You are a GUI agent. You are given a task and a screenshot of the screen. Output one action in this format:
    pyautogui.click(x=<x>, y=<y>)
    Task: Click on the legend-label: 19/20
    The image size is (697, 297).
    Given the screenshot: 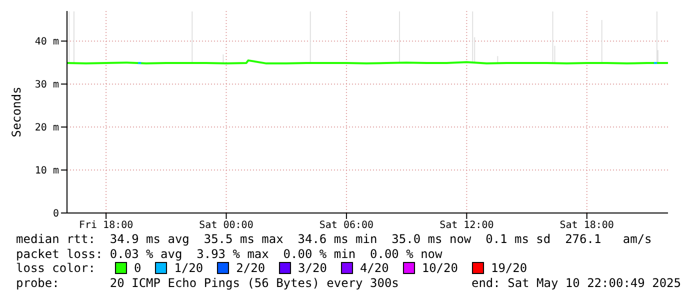 What is the action you would take?
    pyautogui.click(x=509, y=268)
    